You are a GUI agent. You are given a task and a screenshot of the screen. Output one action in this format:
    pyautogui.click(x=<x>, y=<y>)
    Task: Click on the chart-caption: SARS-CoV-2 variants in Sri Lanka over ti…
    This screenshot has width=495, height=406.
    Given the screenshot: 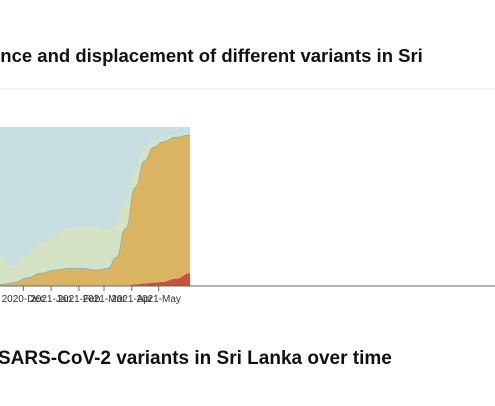 What is the action you would take?
    pyautogui.click(x=196, y=358)
    